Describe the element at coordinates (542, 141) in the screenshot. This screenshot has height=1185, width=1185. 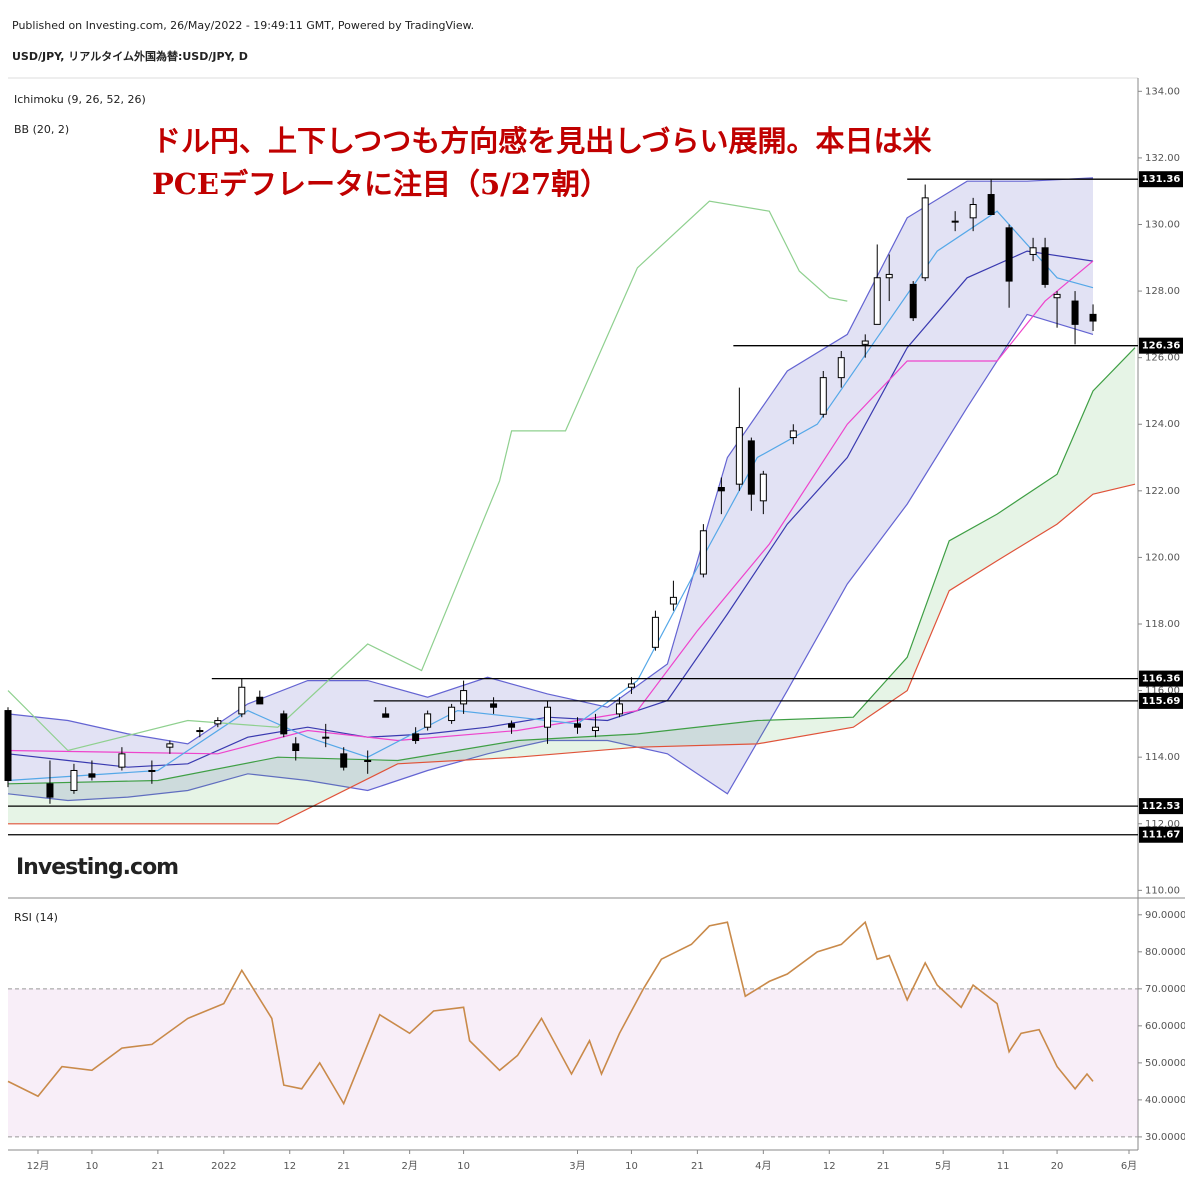
I see `title: ドル円、上下しつつも方向感を見出しづらい展開。本日は米` at that location.